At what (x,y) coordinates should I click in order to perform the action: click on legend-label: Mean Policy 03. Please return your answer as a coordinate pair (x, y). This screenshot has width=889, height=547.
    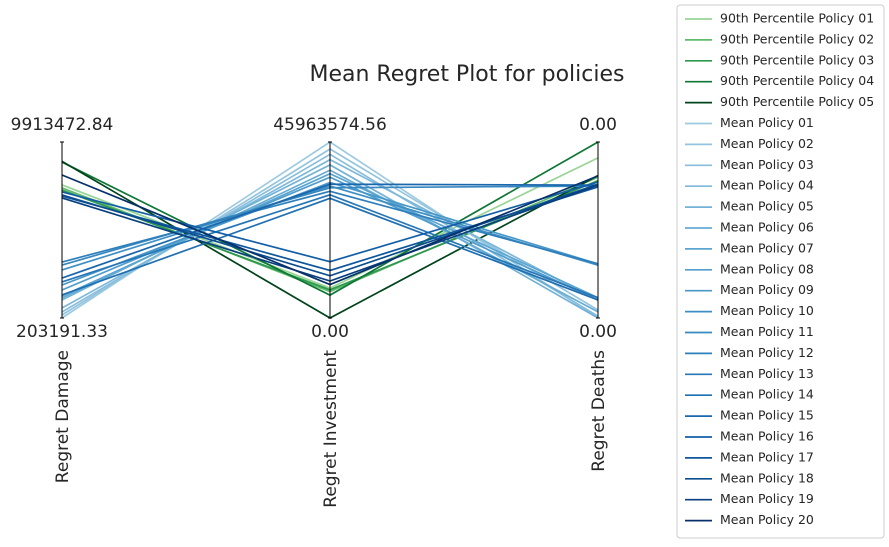
    Looking at the image, I should click on (767, 164).